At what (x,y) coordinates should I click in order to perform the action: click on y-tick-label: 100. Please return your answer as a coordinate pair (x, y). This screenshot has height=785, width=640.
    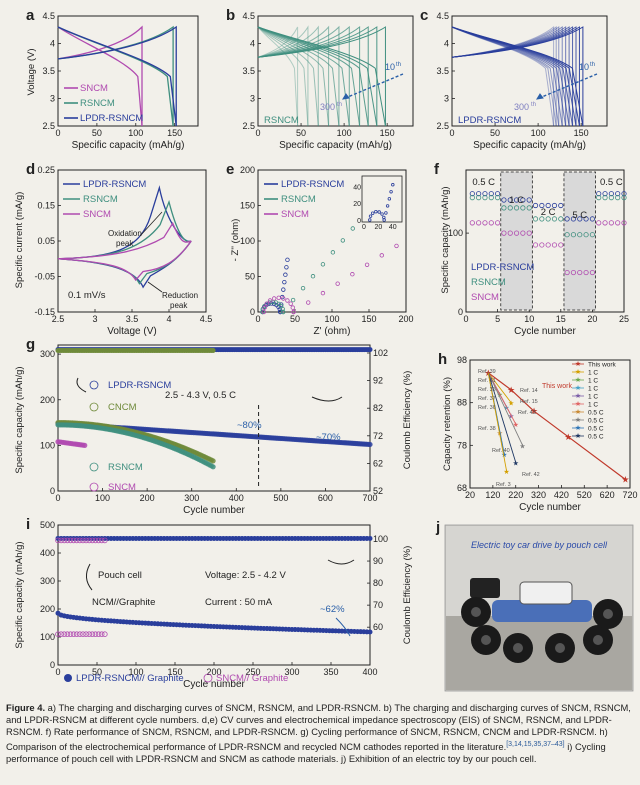
    Looking at the image, I should click on (47, 445).